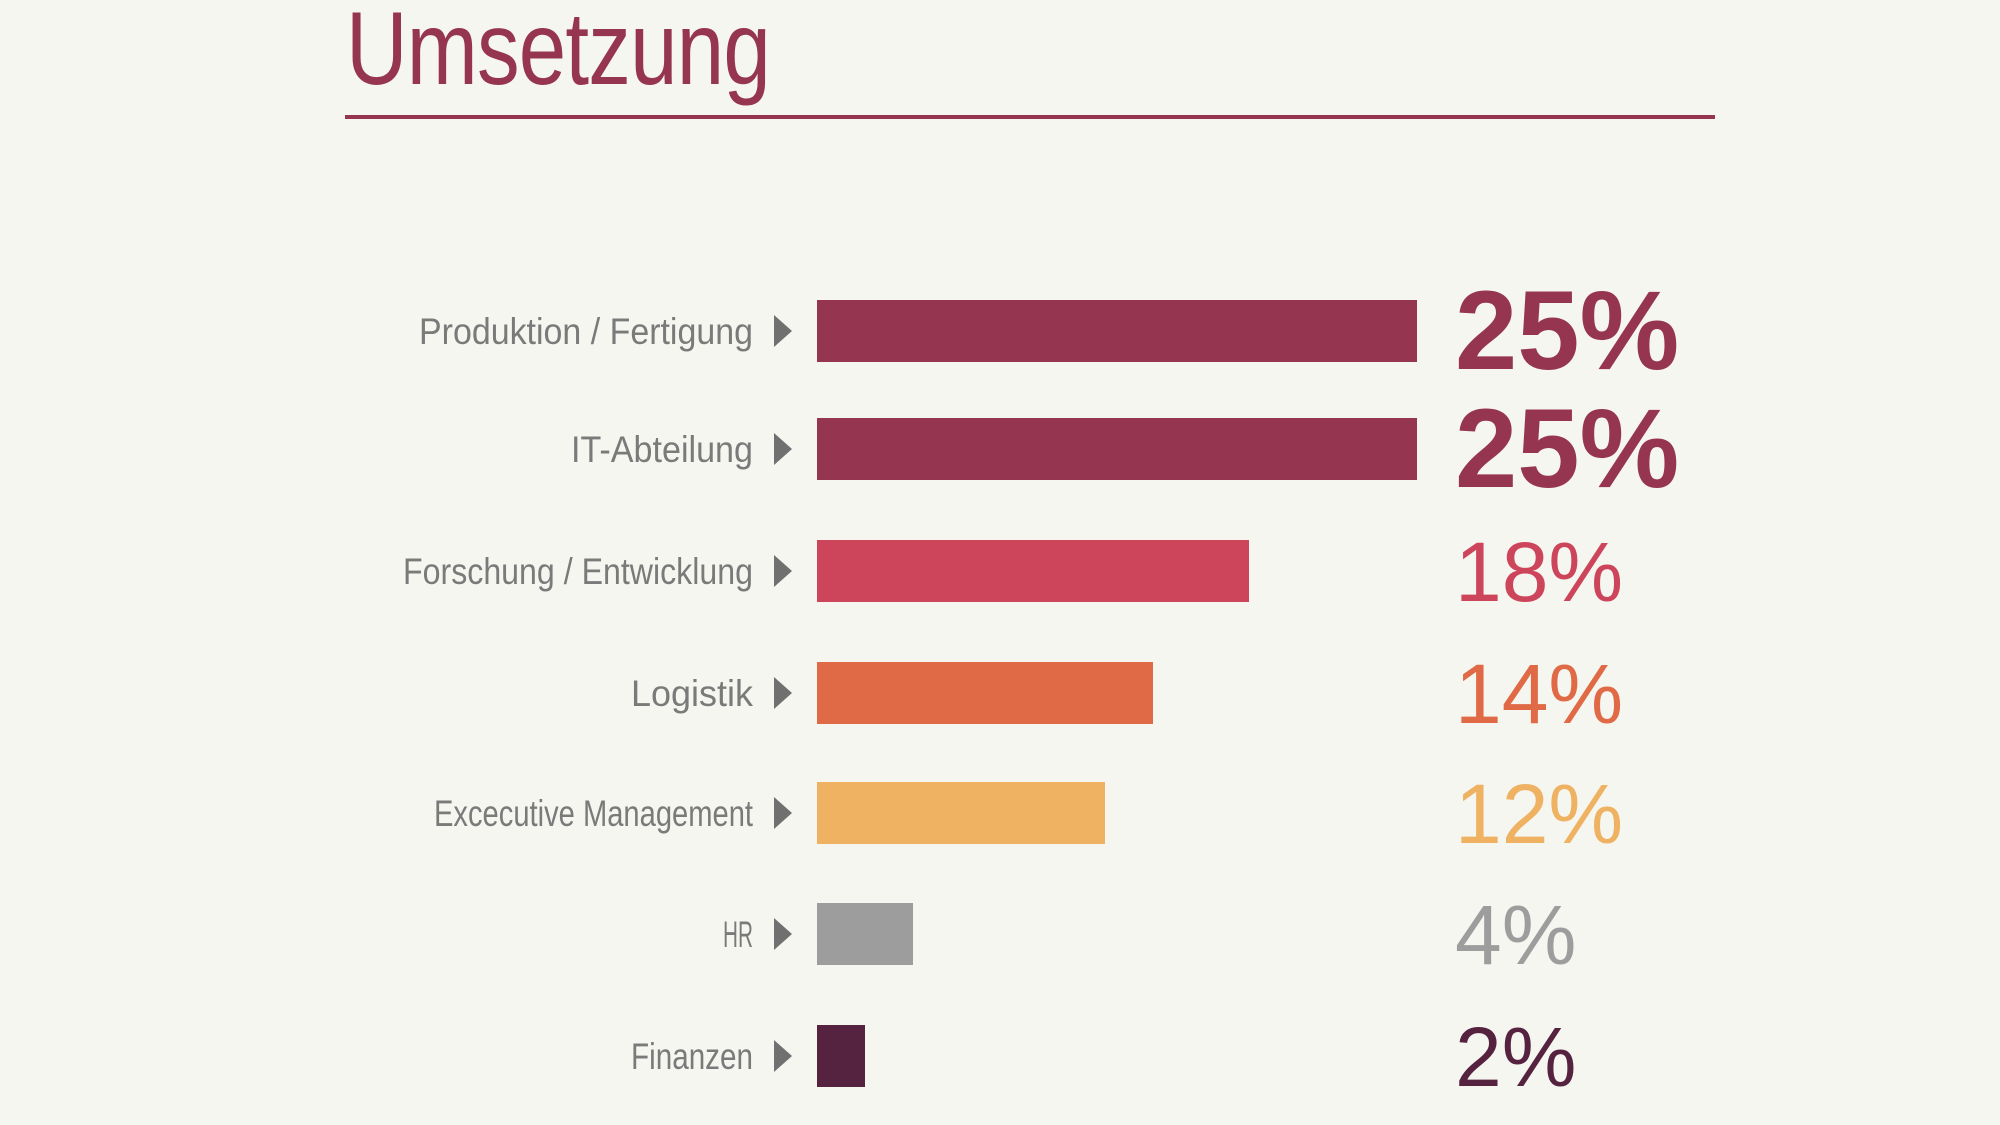  What do you see at coordinates (1539, 694) in the screenshot?
I see `value-label: 14%` at bounding box center [1539, 694].